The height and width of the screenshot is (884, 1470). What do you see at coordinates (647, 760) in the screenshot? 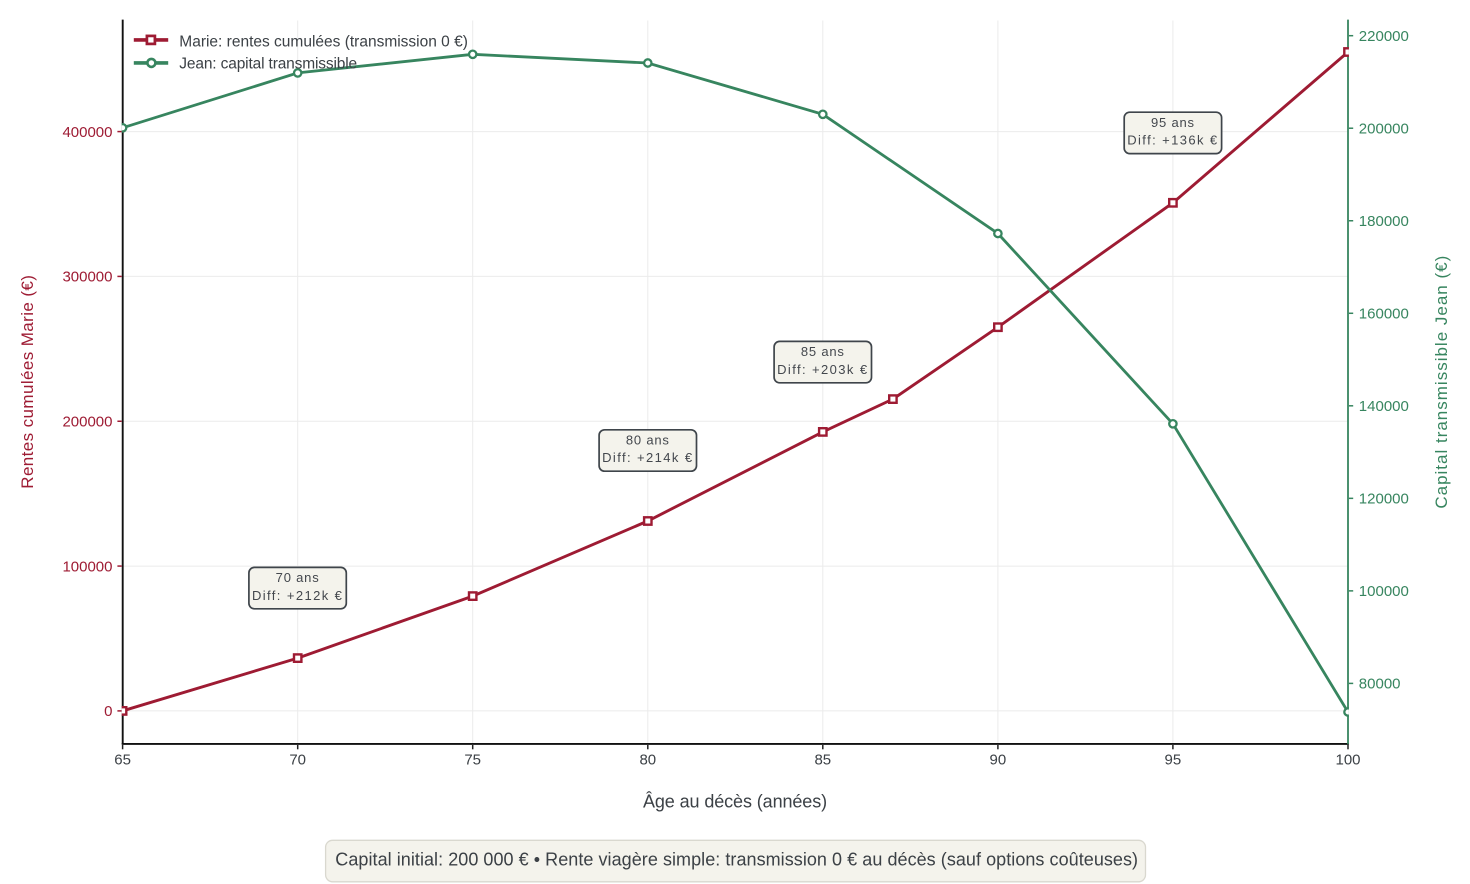
I see `svg-text: 80` at bounding box center [647, 760].